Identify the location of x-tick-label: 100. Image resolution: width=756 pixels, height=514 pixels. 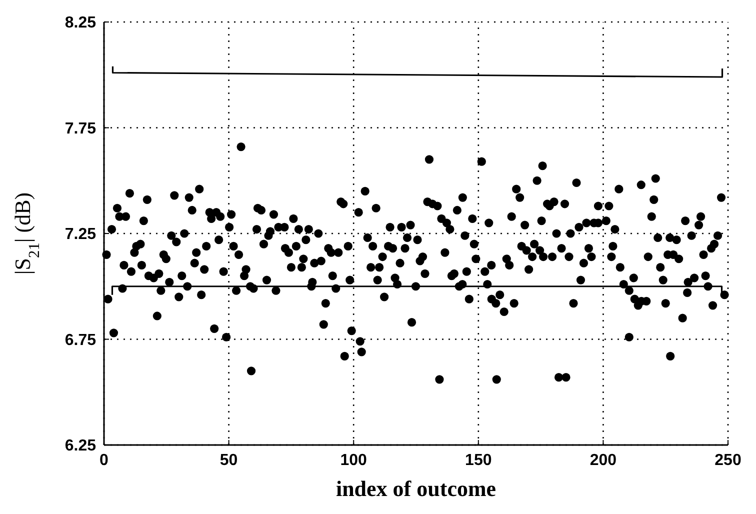
(354, 460).